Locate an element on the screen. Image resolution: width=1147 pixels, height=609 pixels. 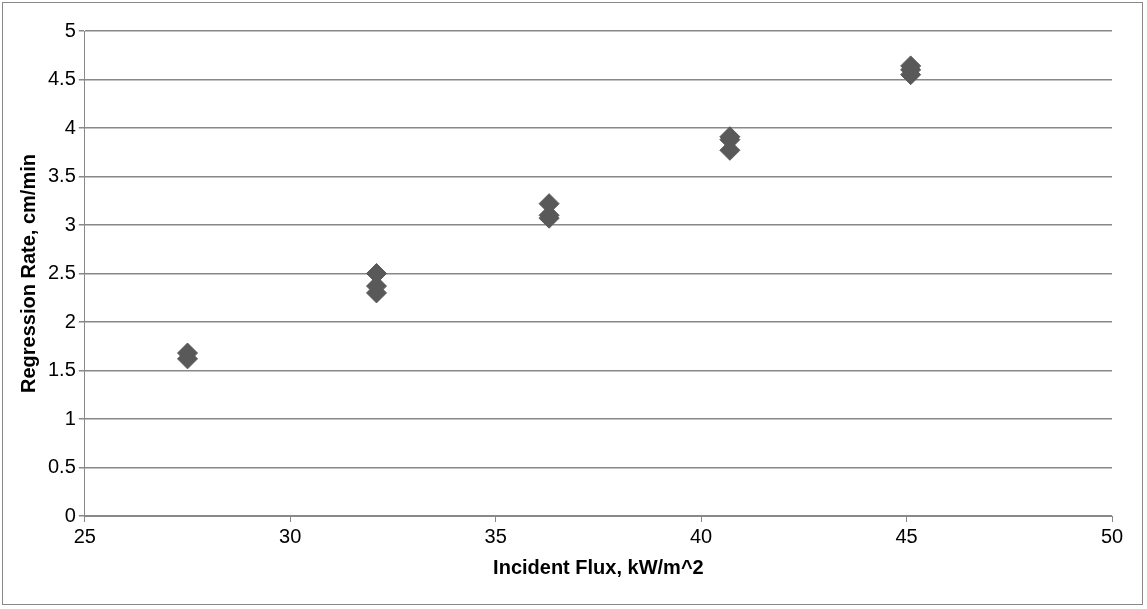
y-tick-label: 3 is located at coordinates (70, 223).